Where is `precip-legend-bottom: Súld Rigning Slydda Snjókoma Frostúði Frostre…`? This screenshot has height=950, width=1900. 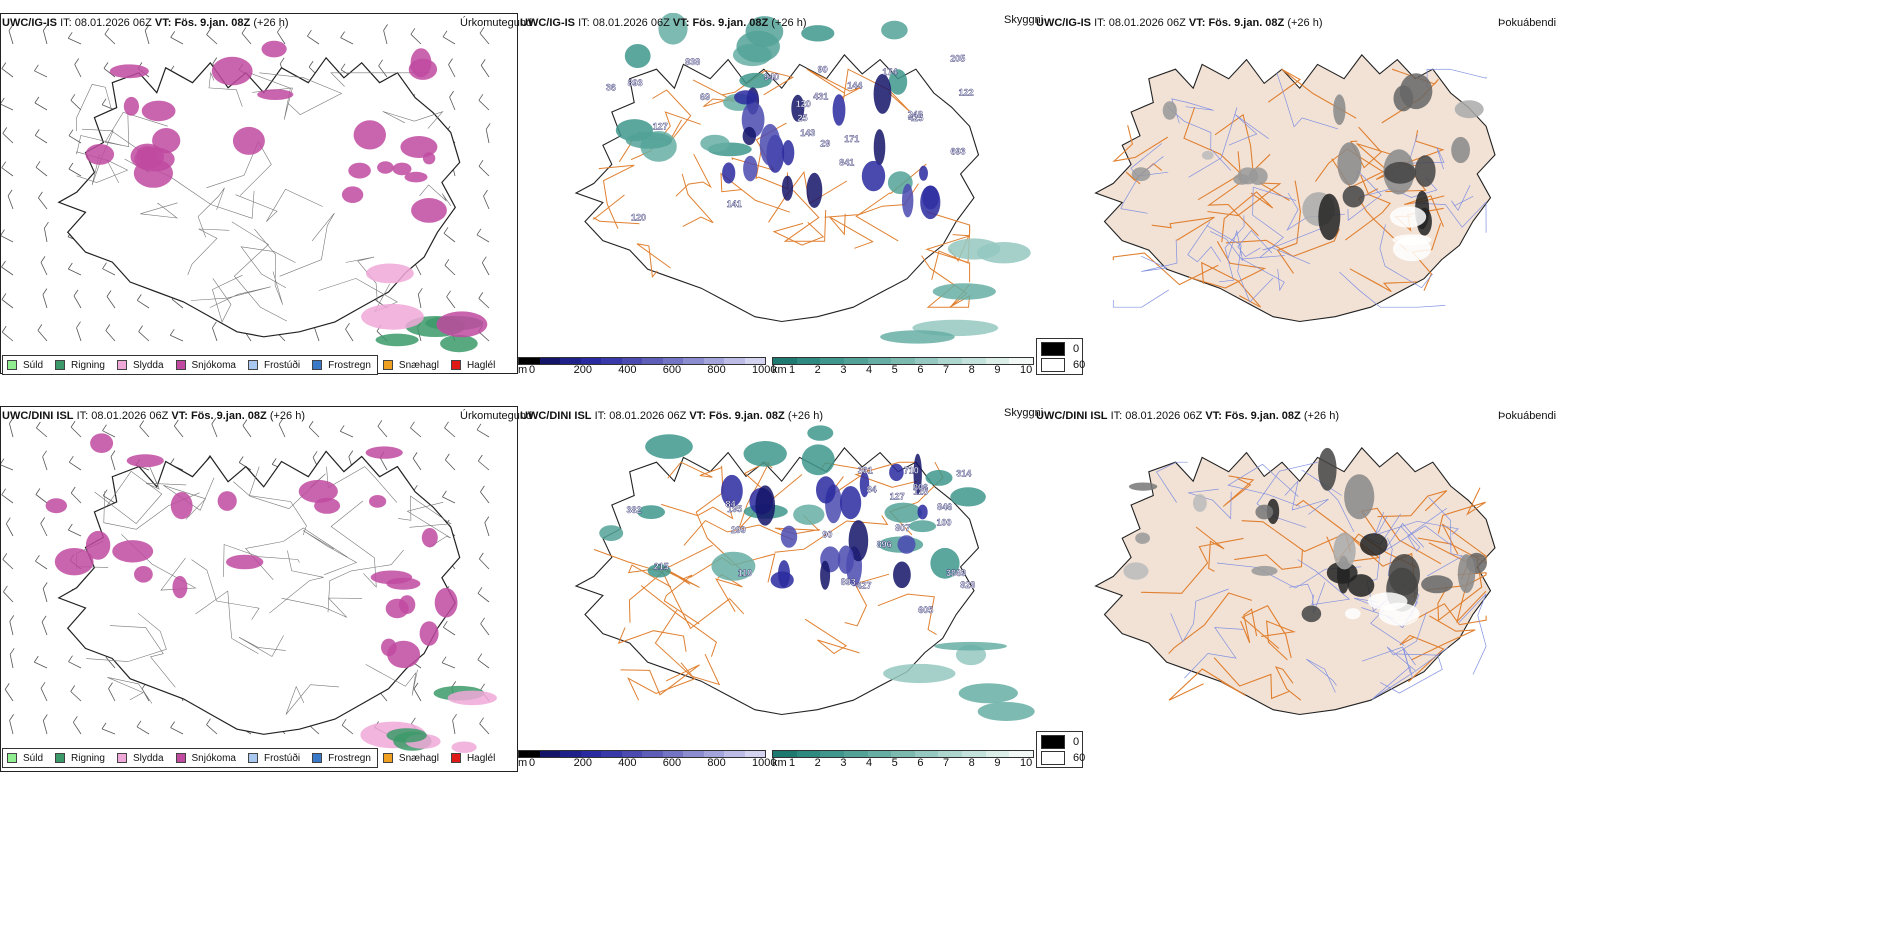 precip-legend-bottom: Súld Rigning Slydda Snjókoma Frostúði Frostre… is located at coordinates (248, 758).